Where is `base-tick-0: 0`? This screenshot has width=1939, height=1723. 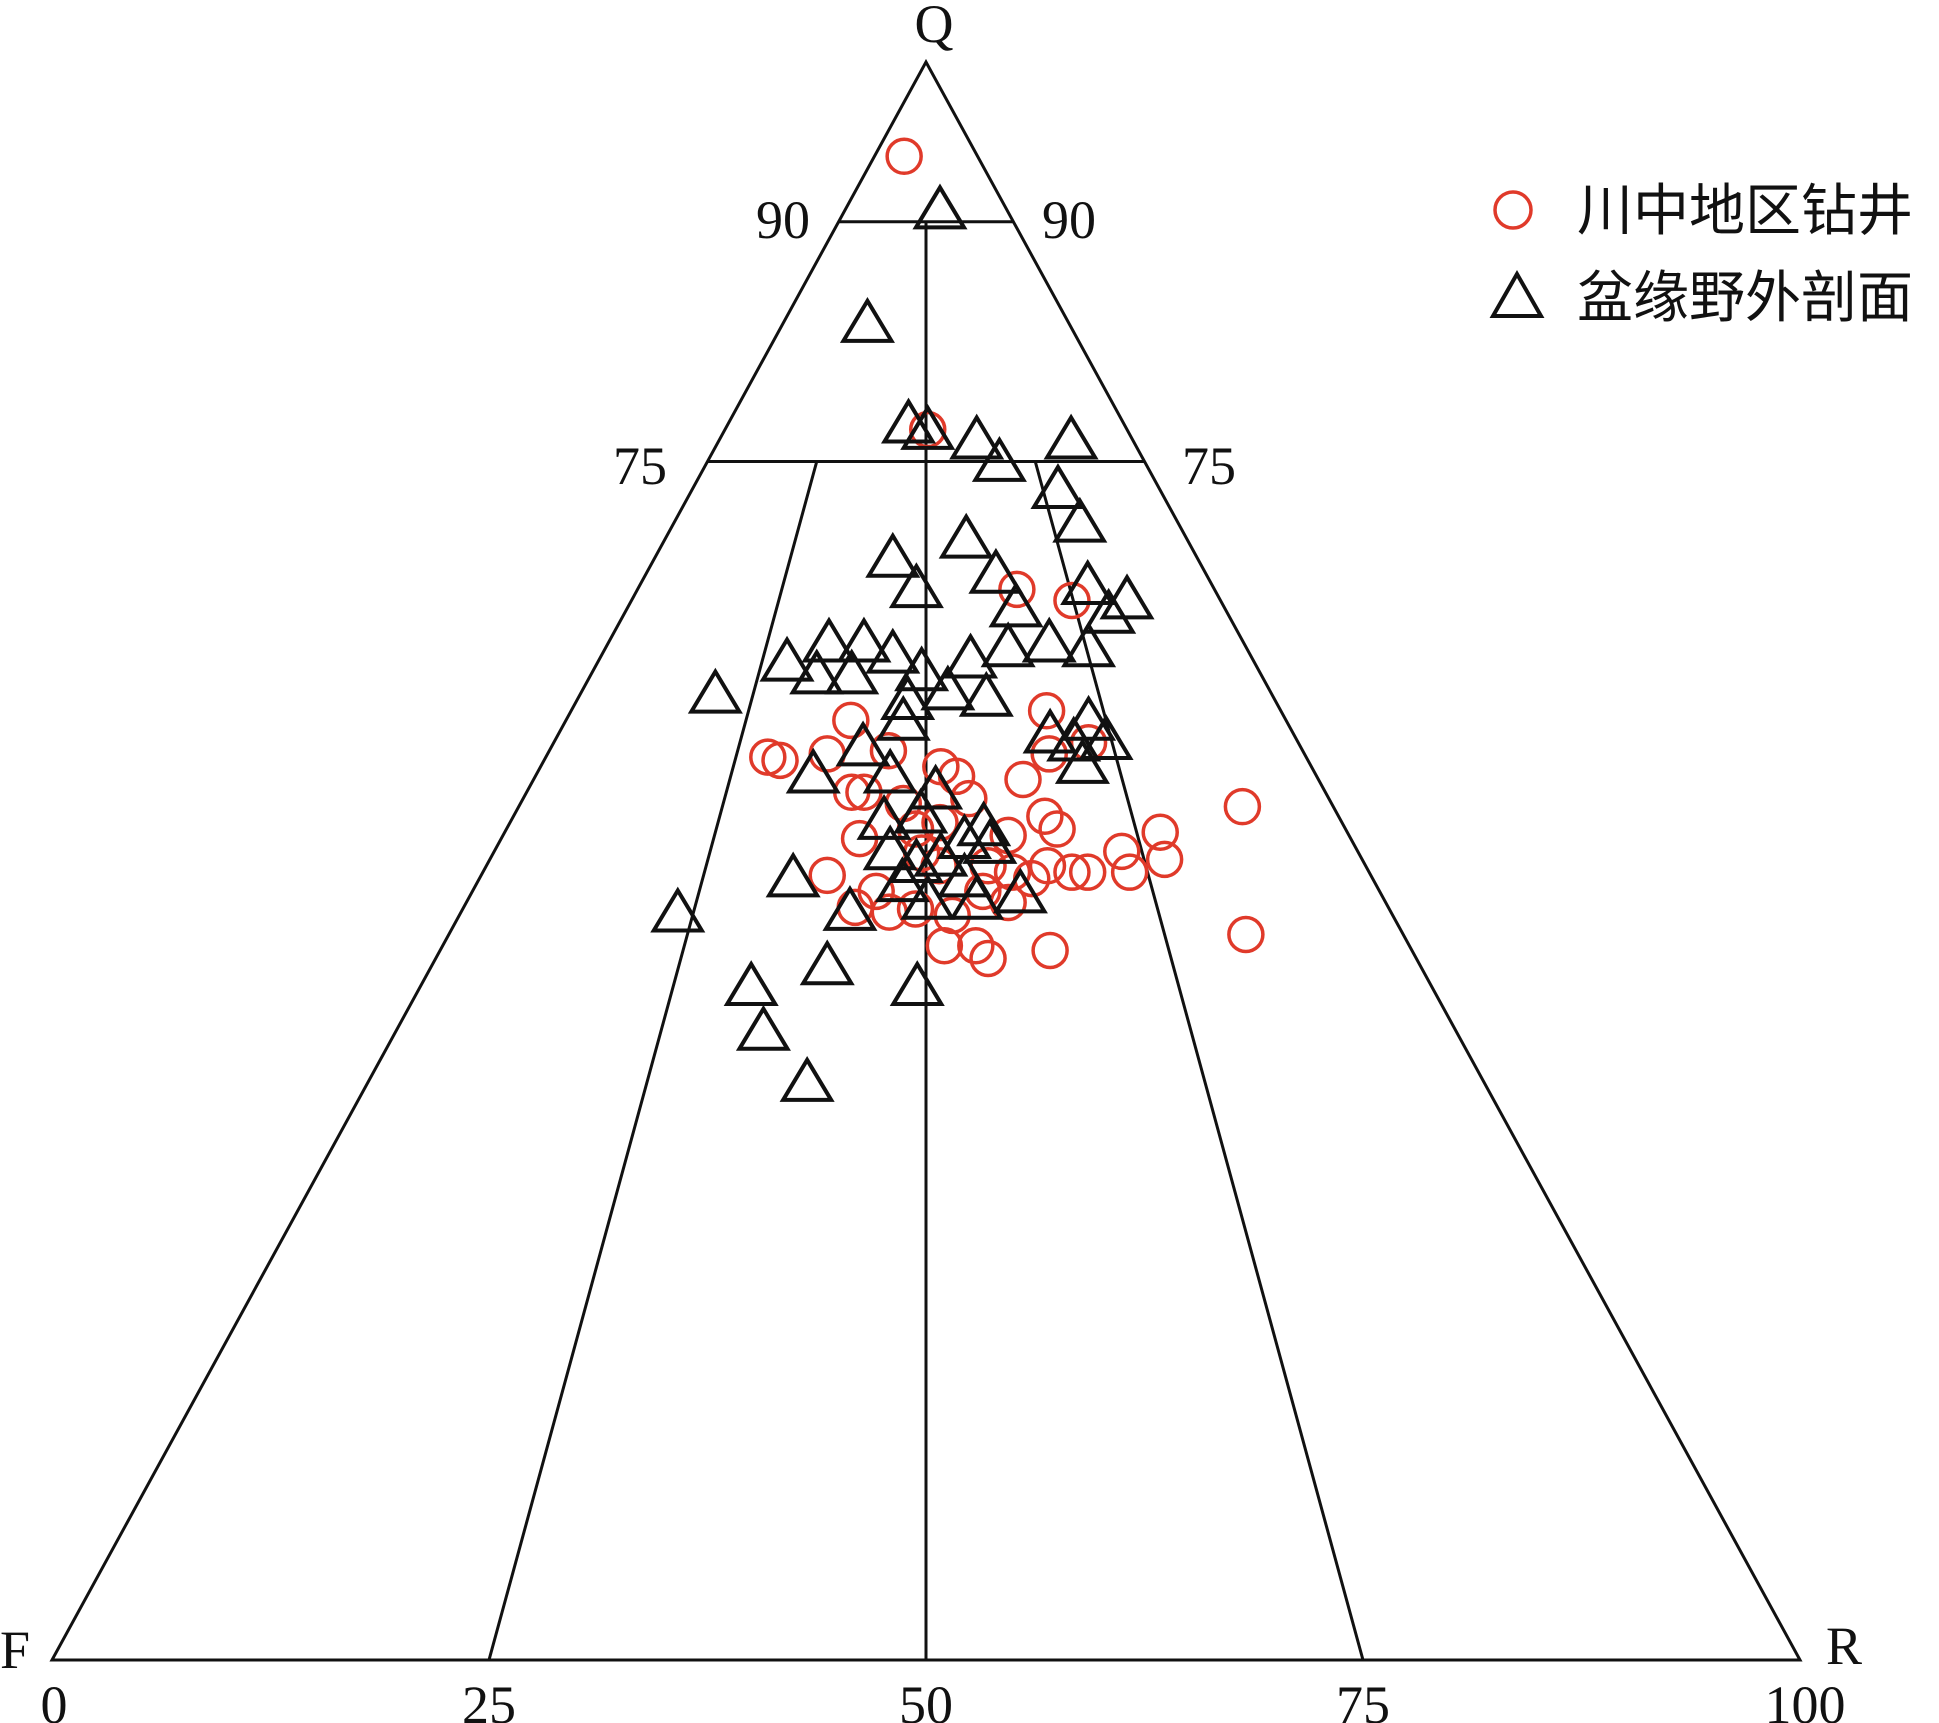
base-tick-0: 0 is located at coordinates (54, 1699).